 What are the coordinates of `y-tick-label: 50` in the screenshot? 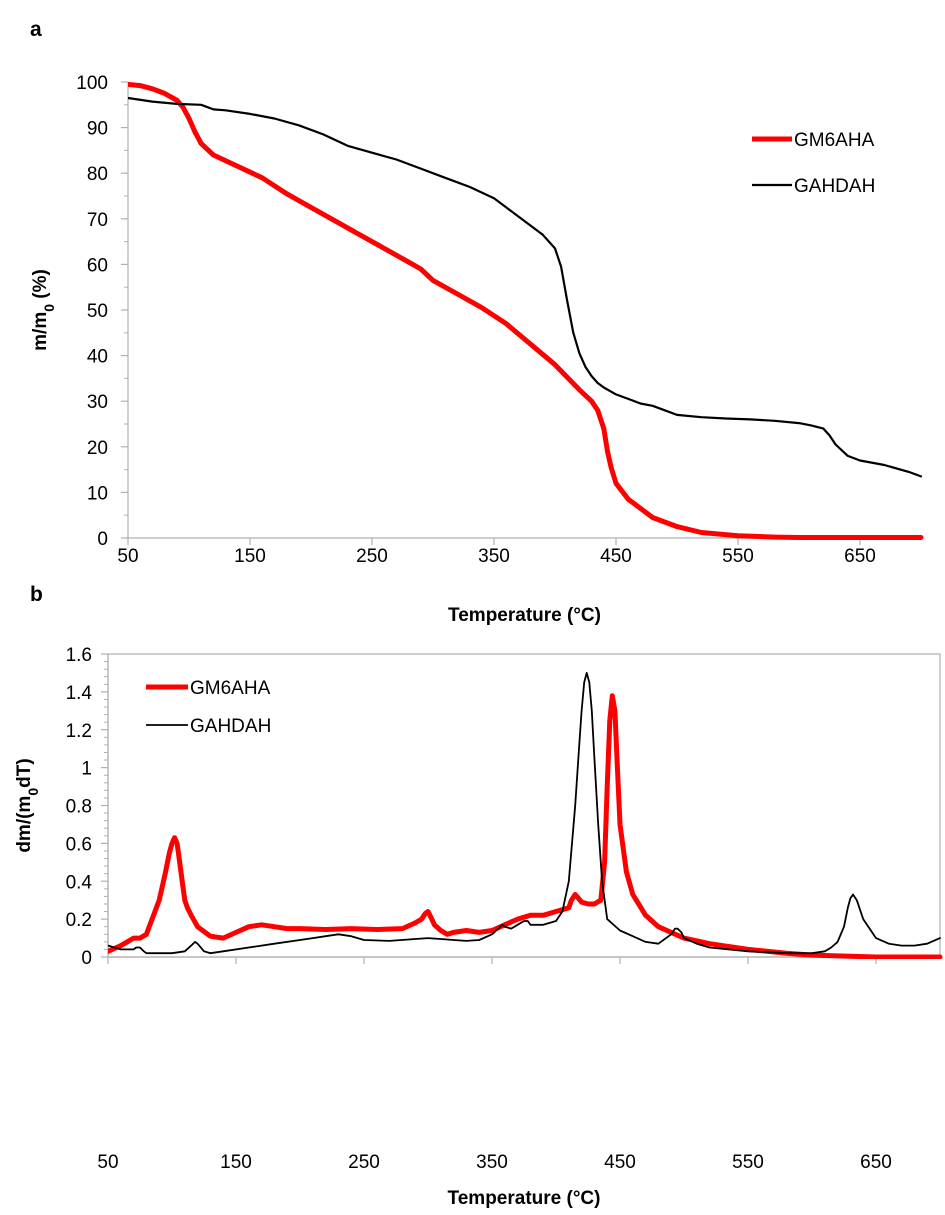 It's located at (97, 311).